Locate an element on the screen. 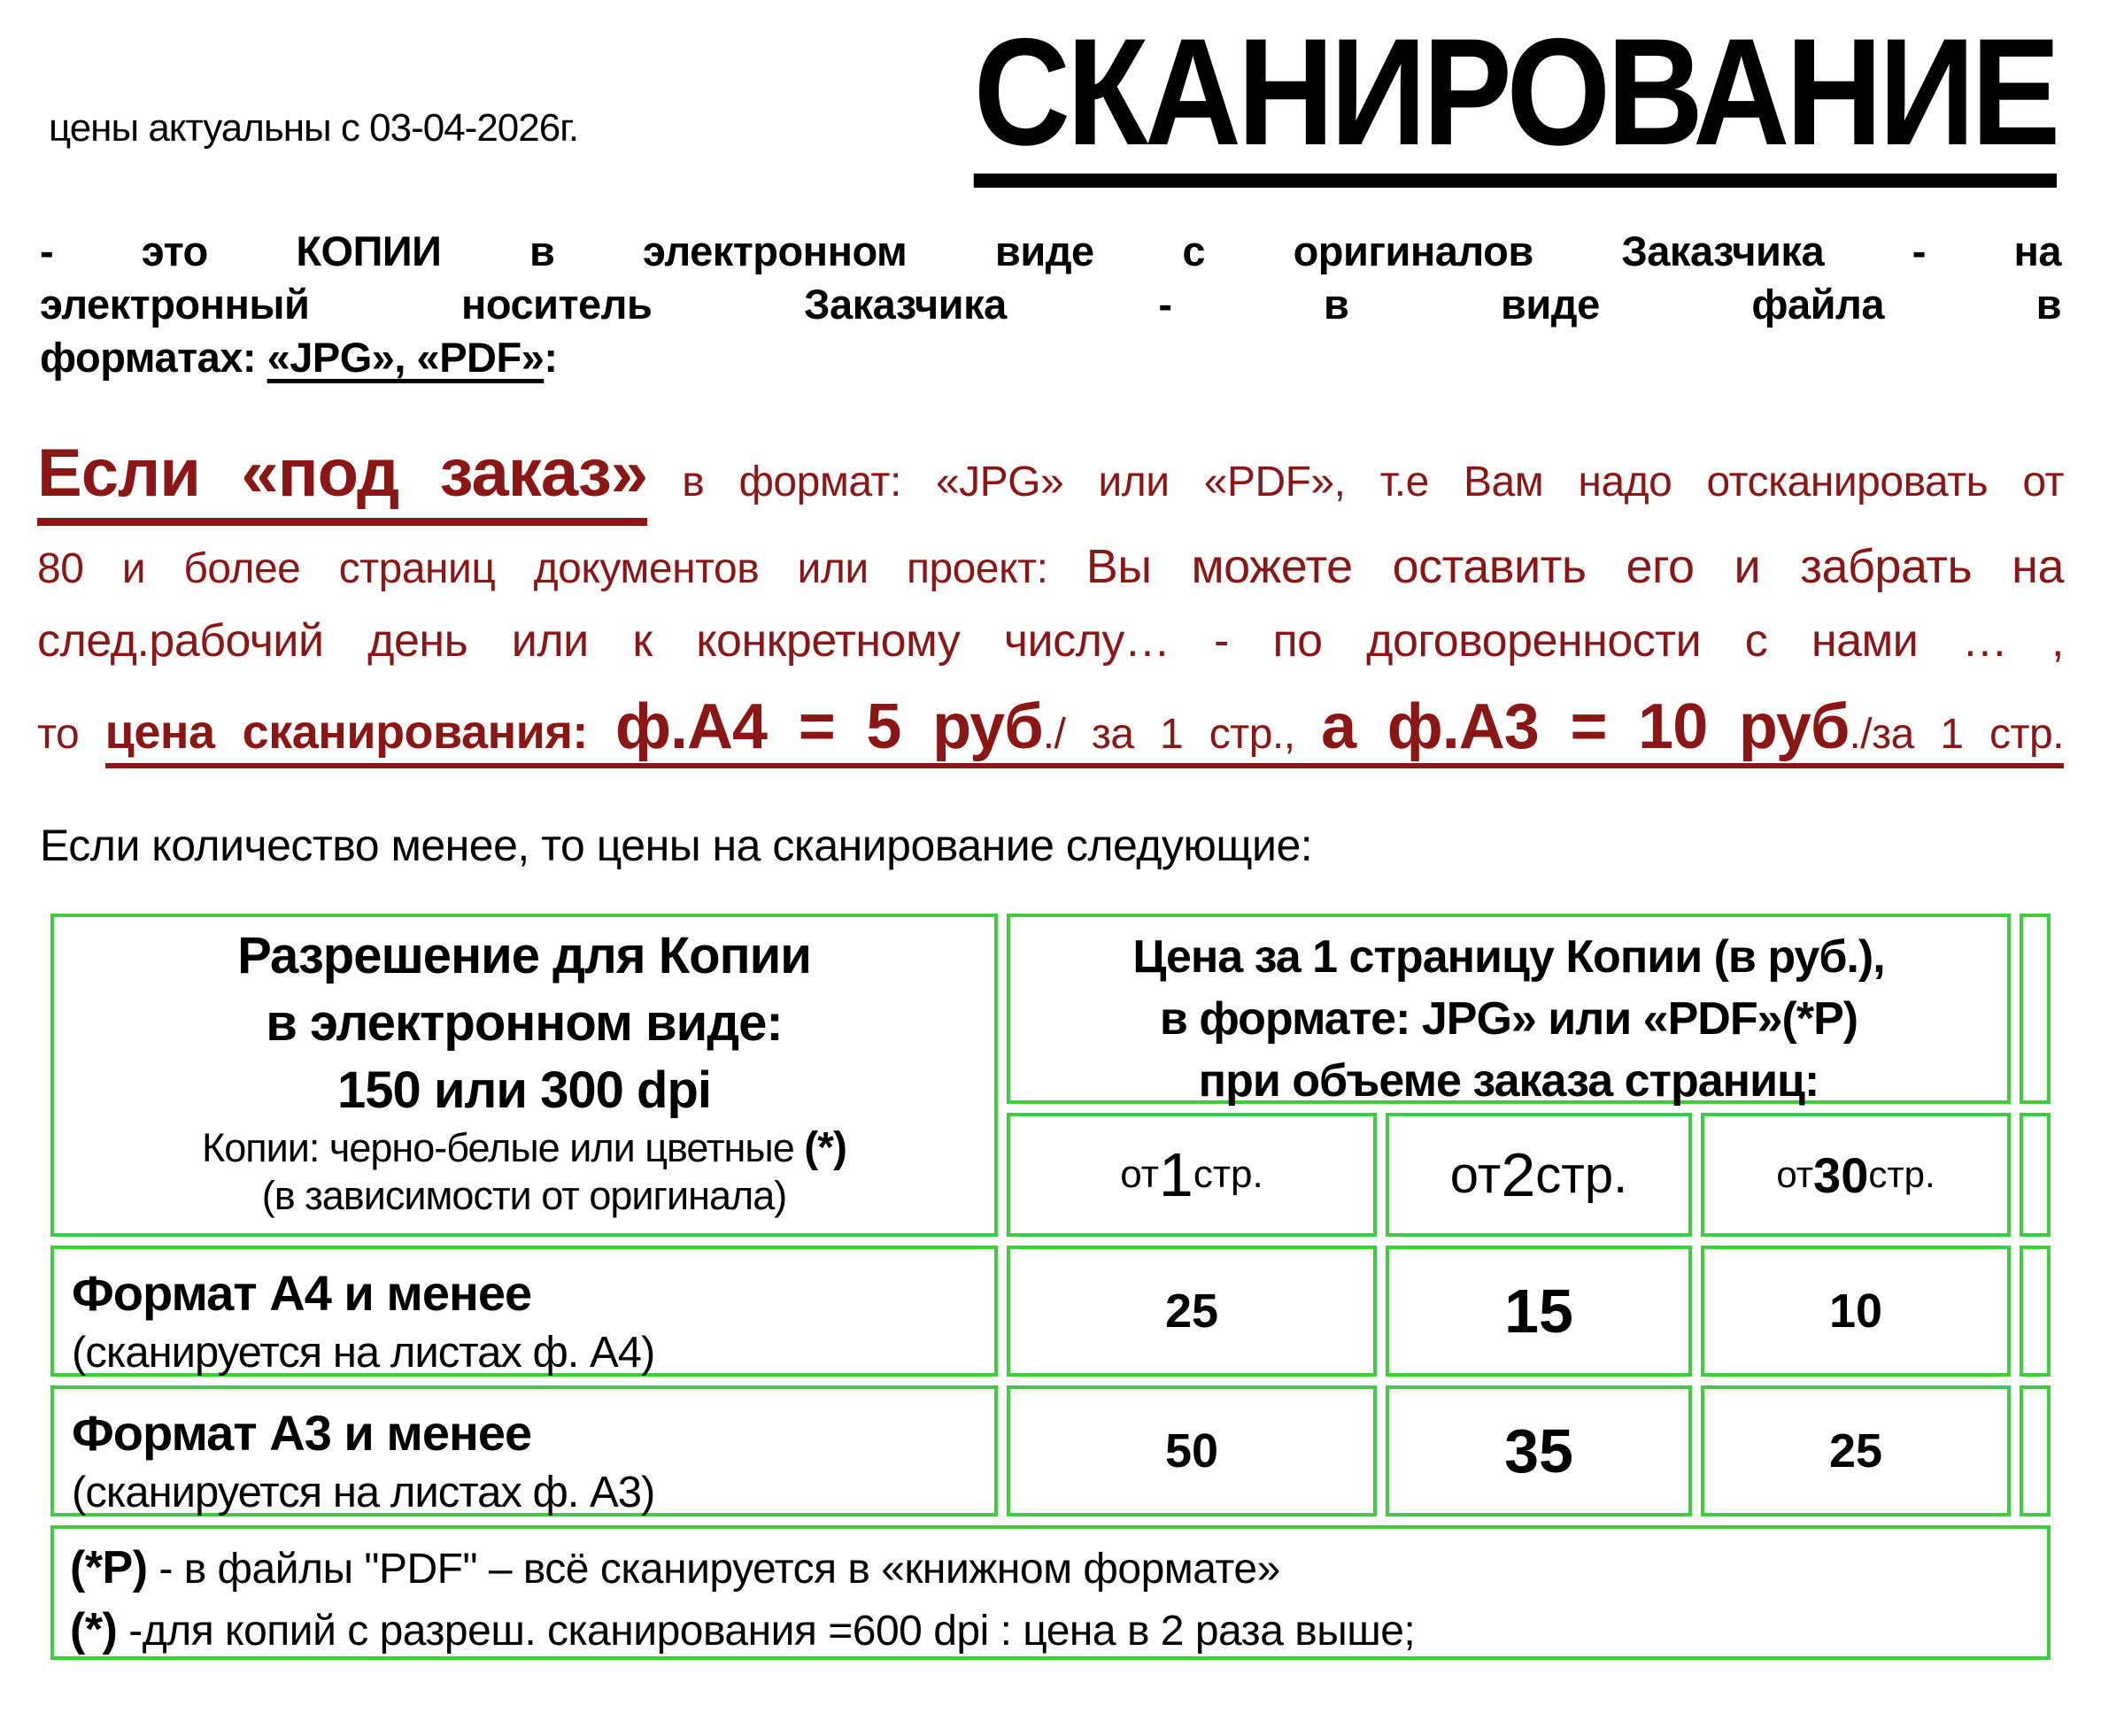 Image resolution: width=2101 pixels, height=1736 pixels. price-header-line-2: в формате: JPG» или «PDF»(*Р) is located at coordinates (1508, 1019).